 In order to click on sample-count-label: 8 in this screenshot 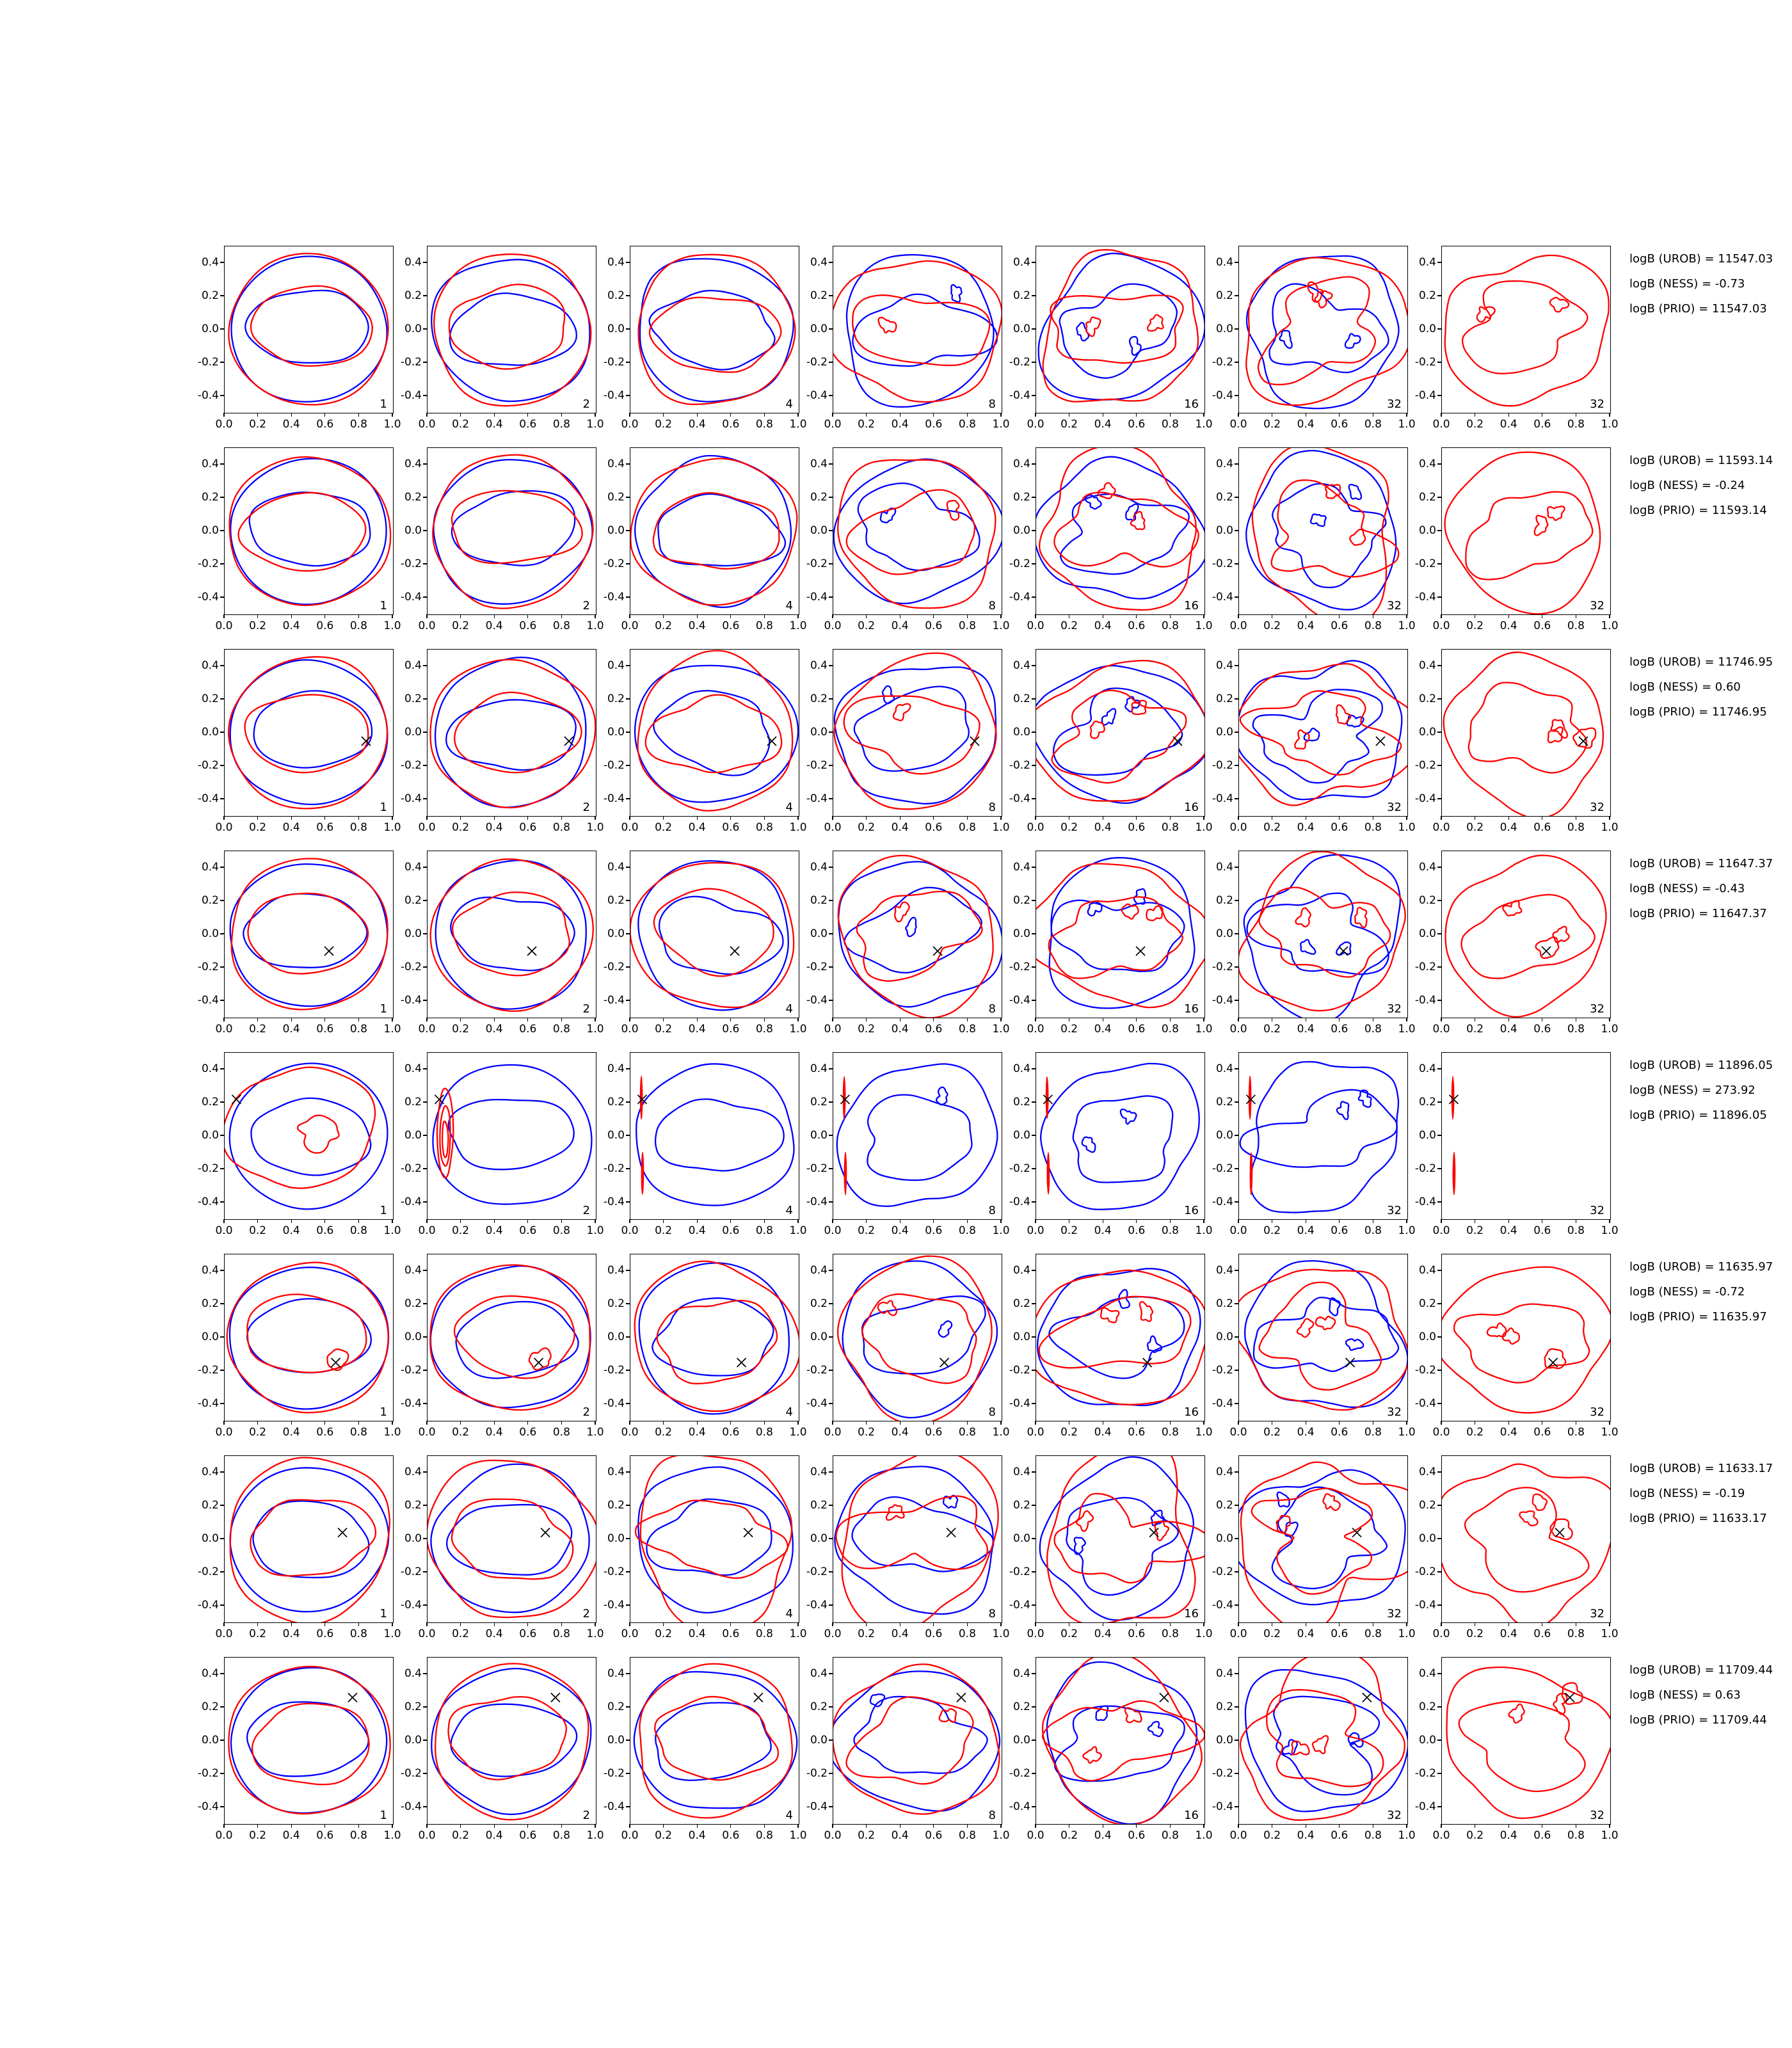, I will do `click(992, 1613)`.